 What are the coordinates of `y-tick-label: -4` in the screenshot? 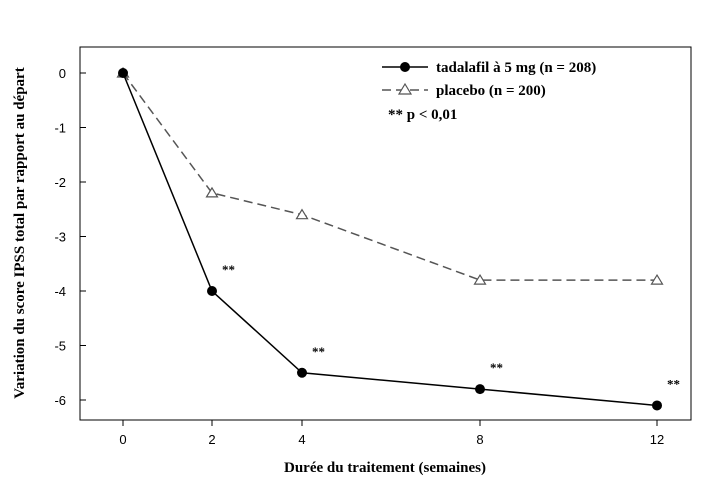 It's located at (60, 291).